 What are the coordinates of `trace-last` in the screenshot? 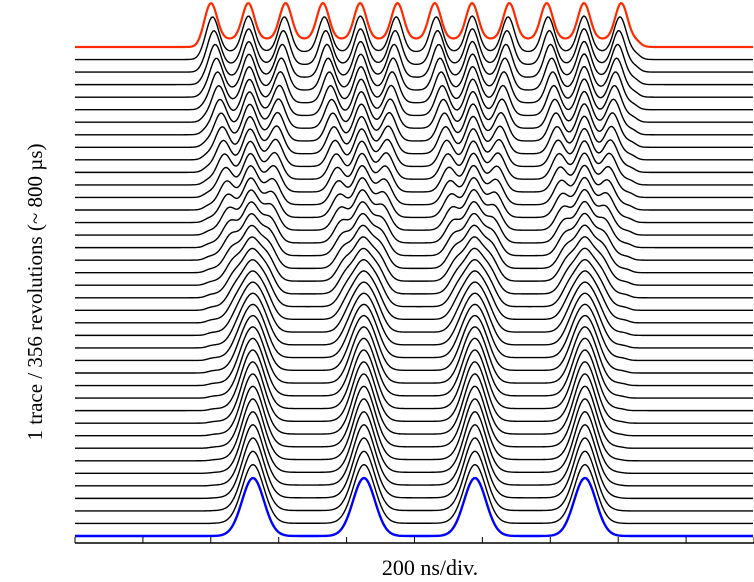 It's located at (414, 507).